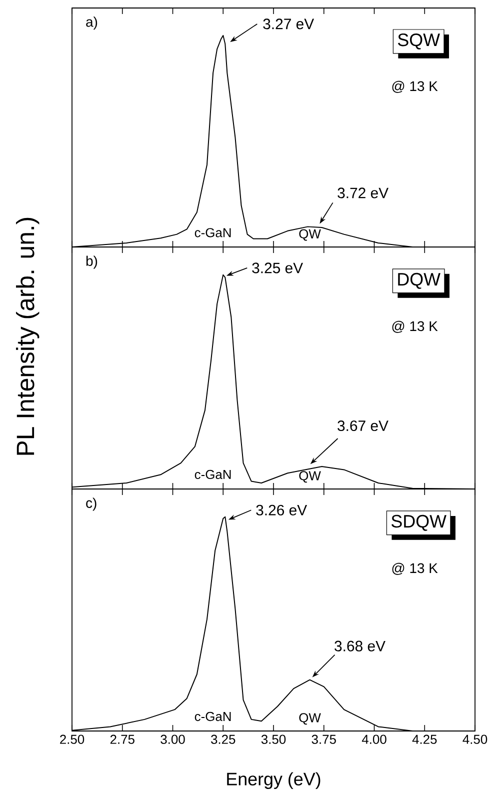 The width and height of the screenshot is (492, 802). Describe the element at coordinates (282, 510) in the screenshot. I see `annotation: 3.26 eV` at that location.